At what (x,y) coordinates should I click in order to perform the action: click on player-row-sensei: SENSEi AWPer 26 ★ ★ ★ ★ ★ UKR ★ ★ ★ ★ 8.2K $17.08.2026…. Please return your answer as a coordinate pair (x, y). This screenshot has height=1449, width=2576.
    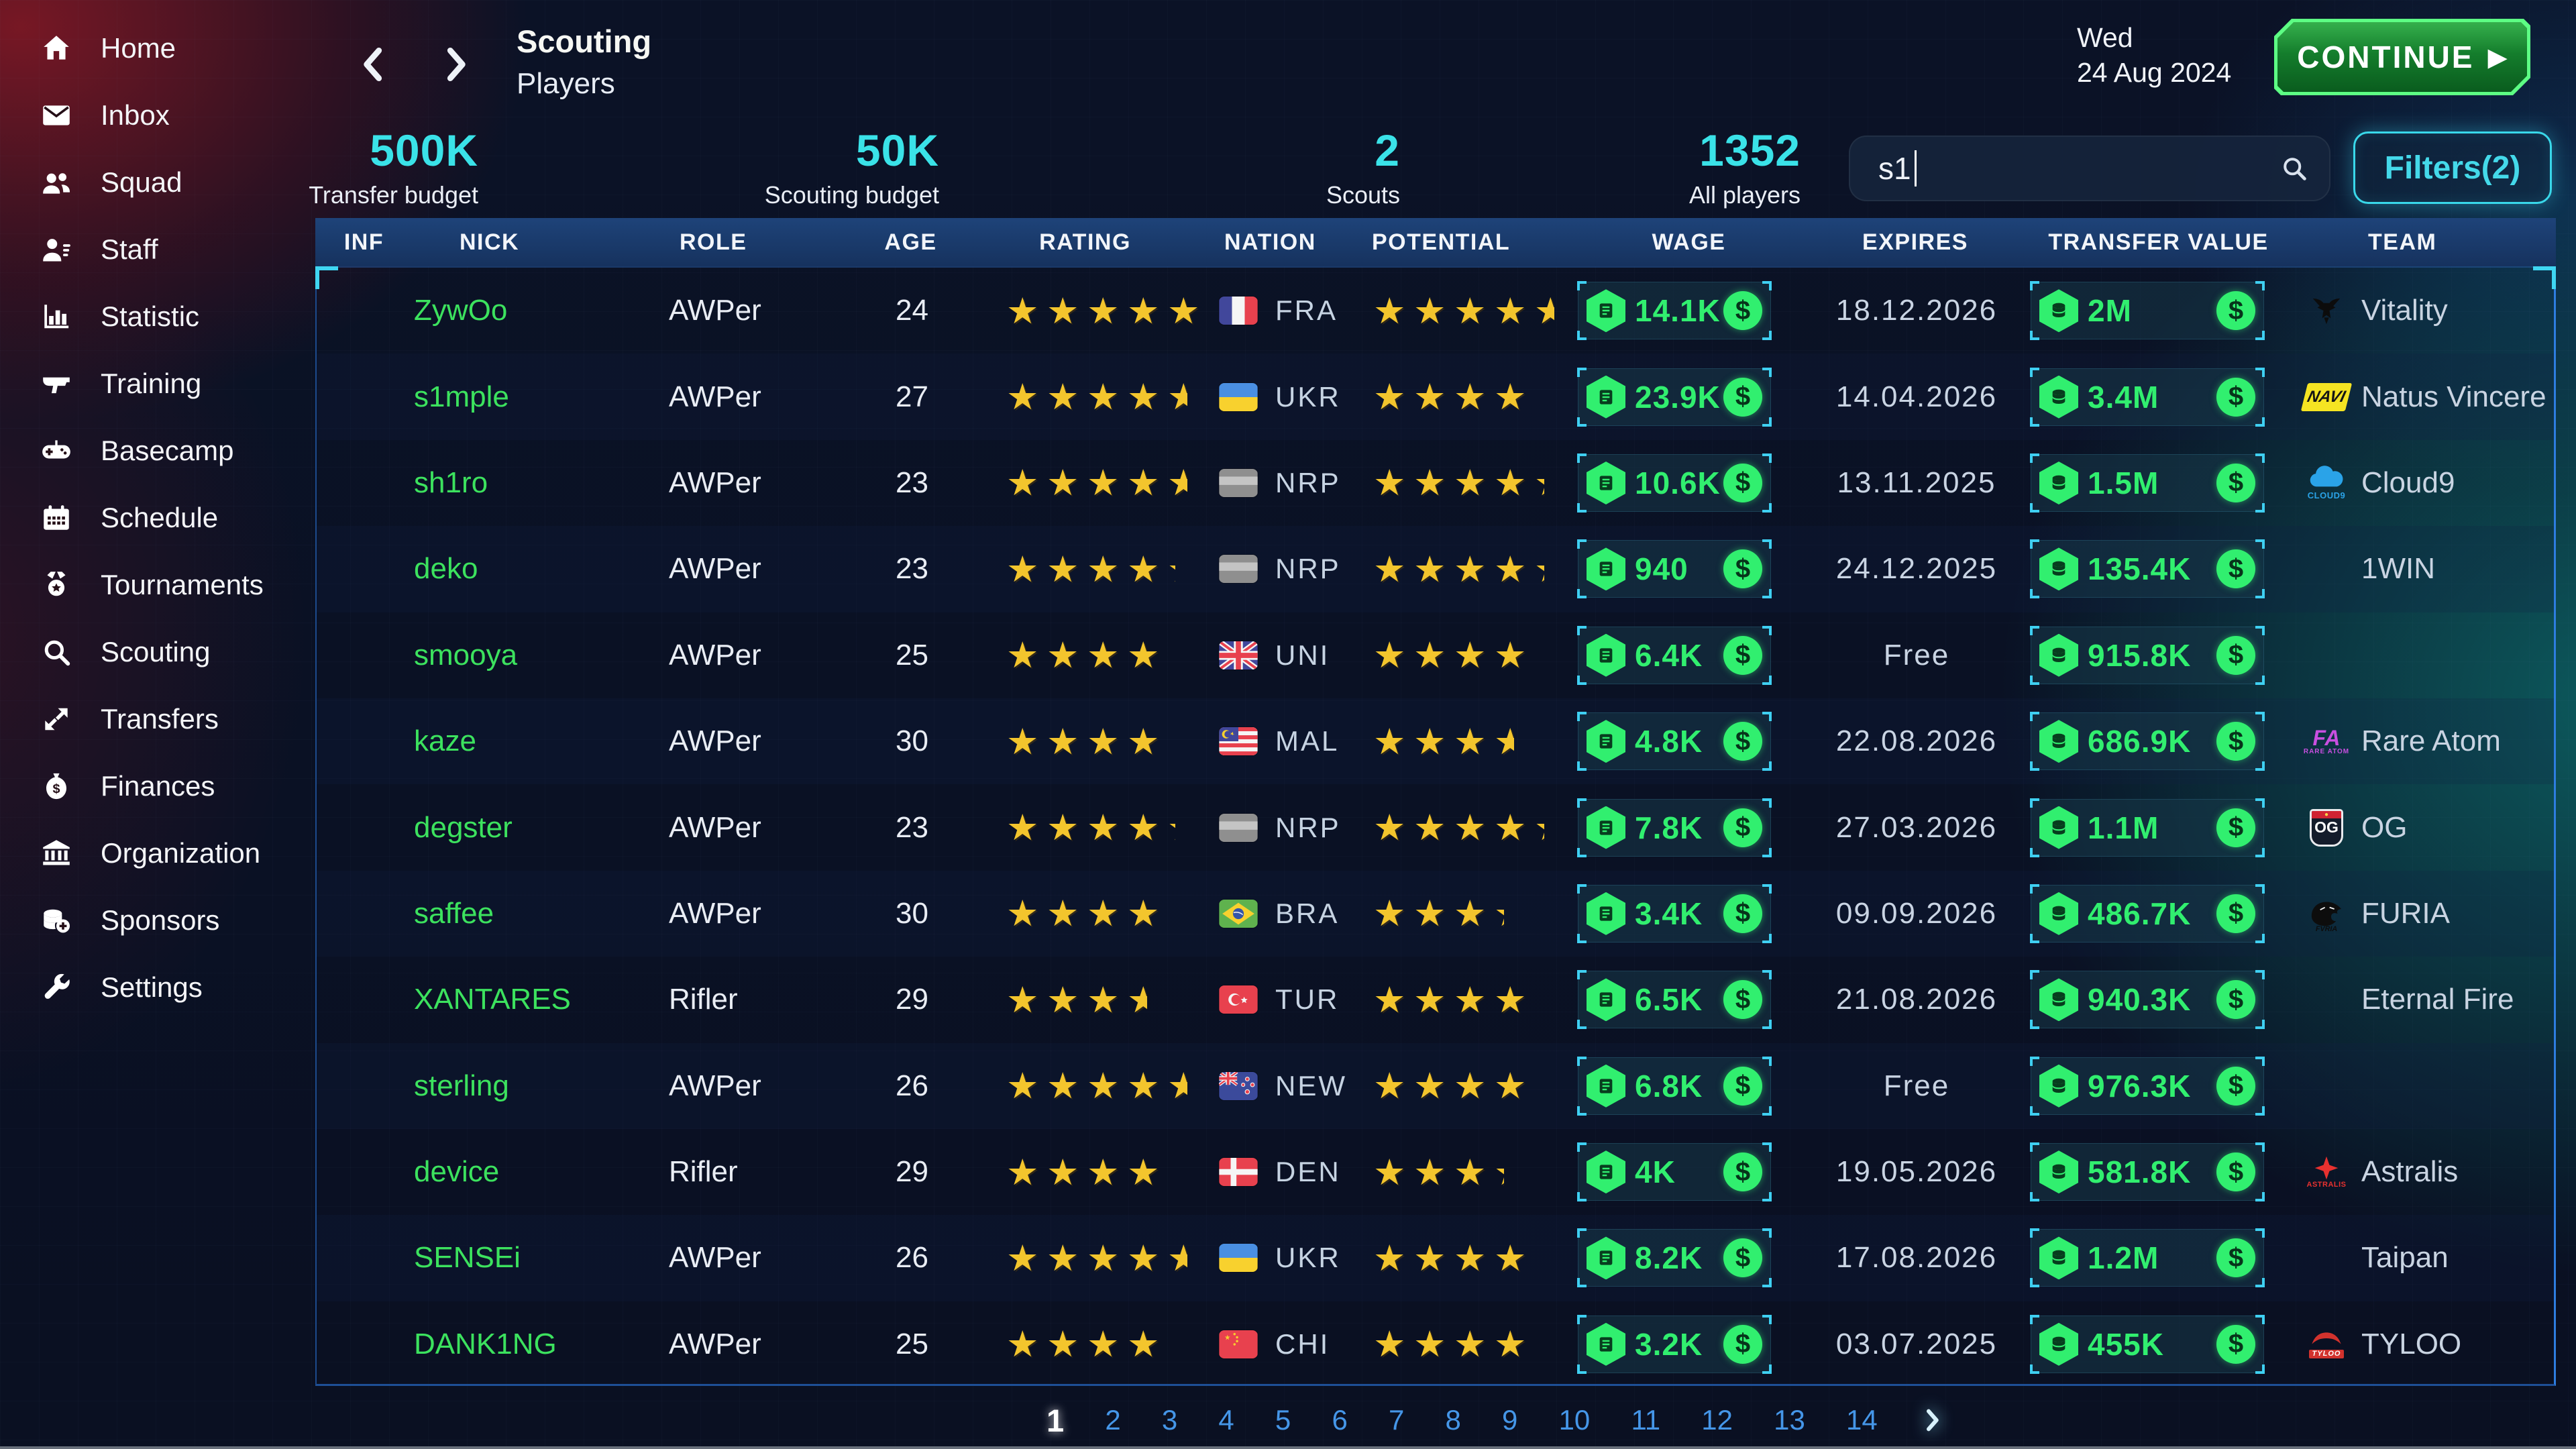
    Looking at the image, I should click on (1435, 1258).